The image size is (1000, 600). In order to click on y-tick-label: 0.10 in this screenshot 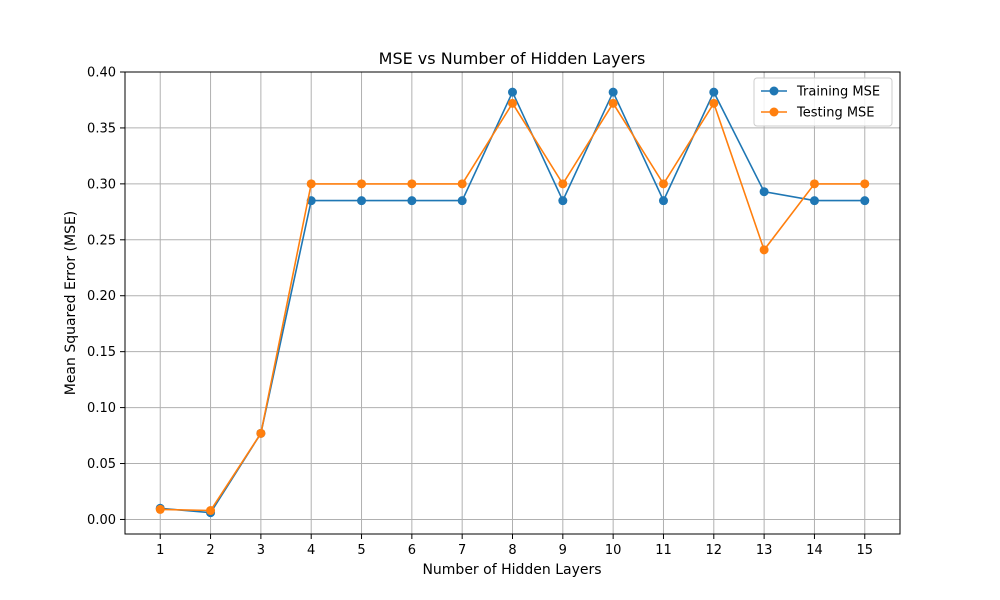, I will do `click(101, 408)`.